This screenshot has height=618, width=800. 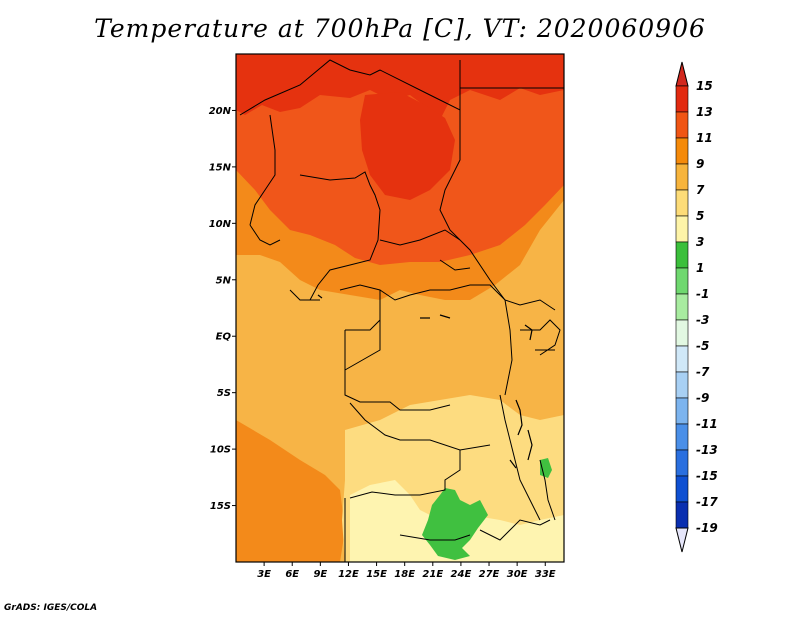 I want to click on colorbar-label: 15, so click(x=704, y=86).